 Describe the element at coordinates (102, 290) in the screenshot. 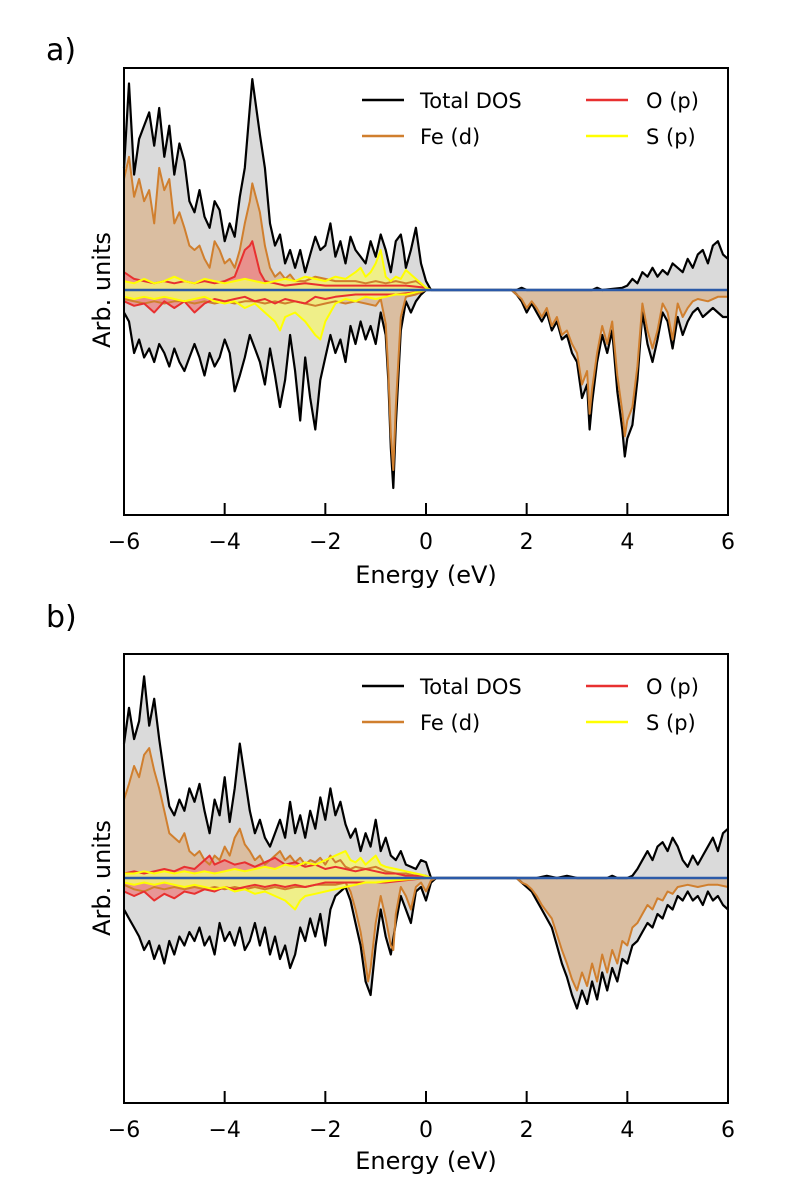

I see `panel-a-ylabel: Arb. units` at that location.